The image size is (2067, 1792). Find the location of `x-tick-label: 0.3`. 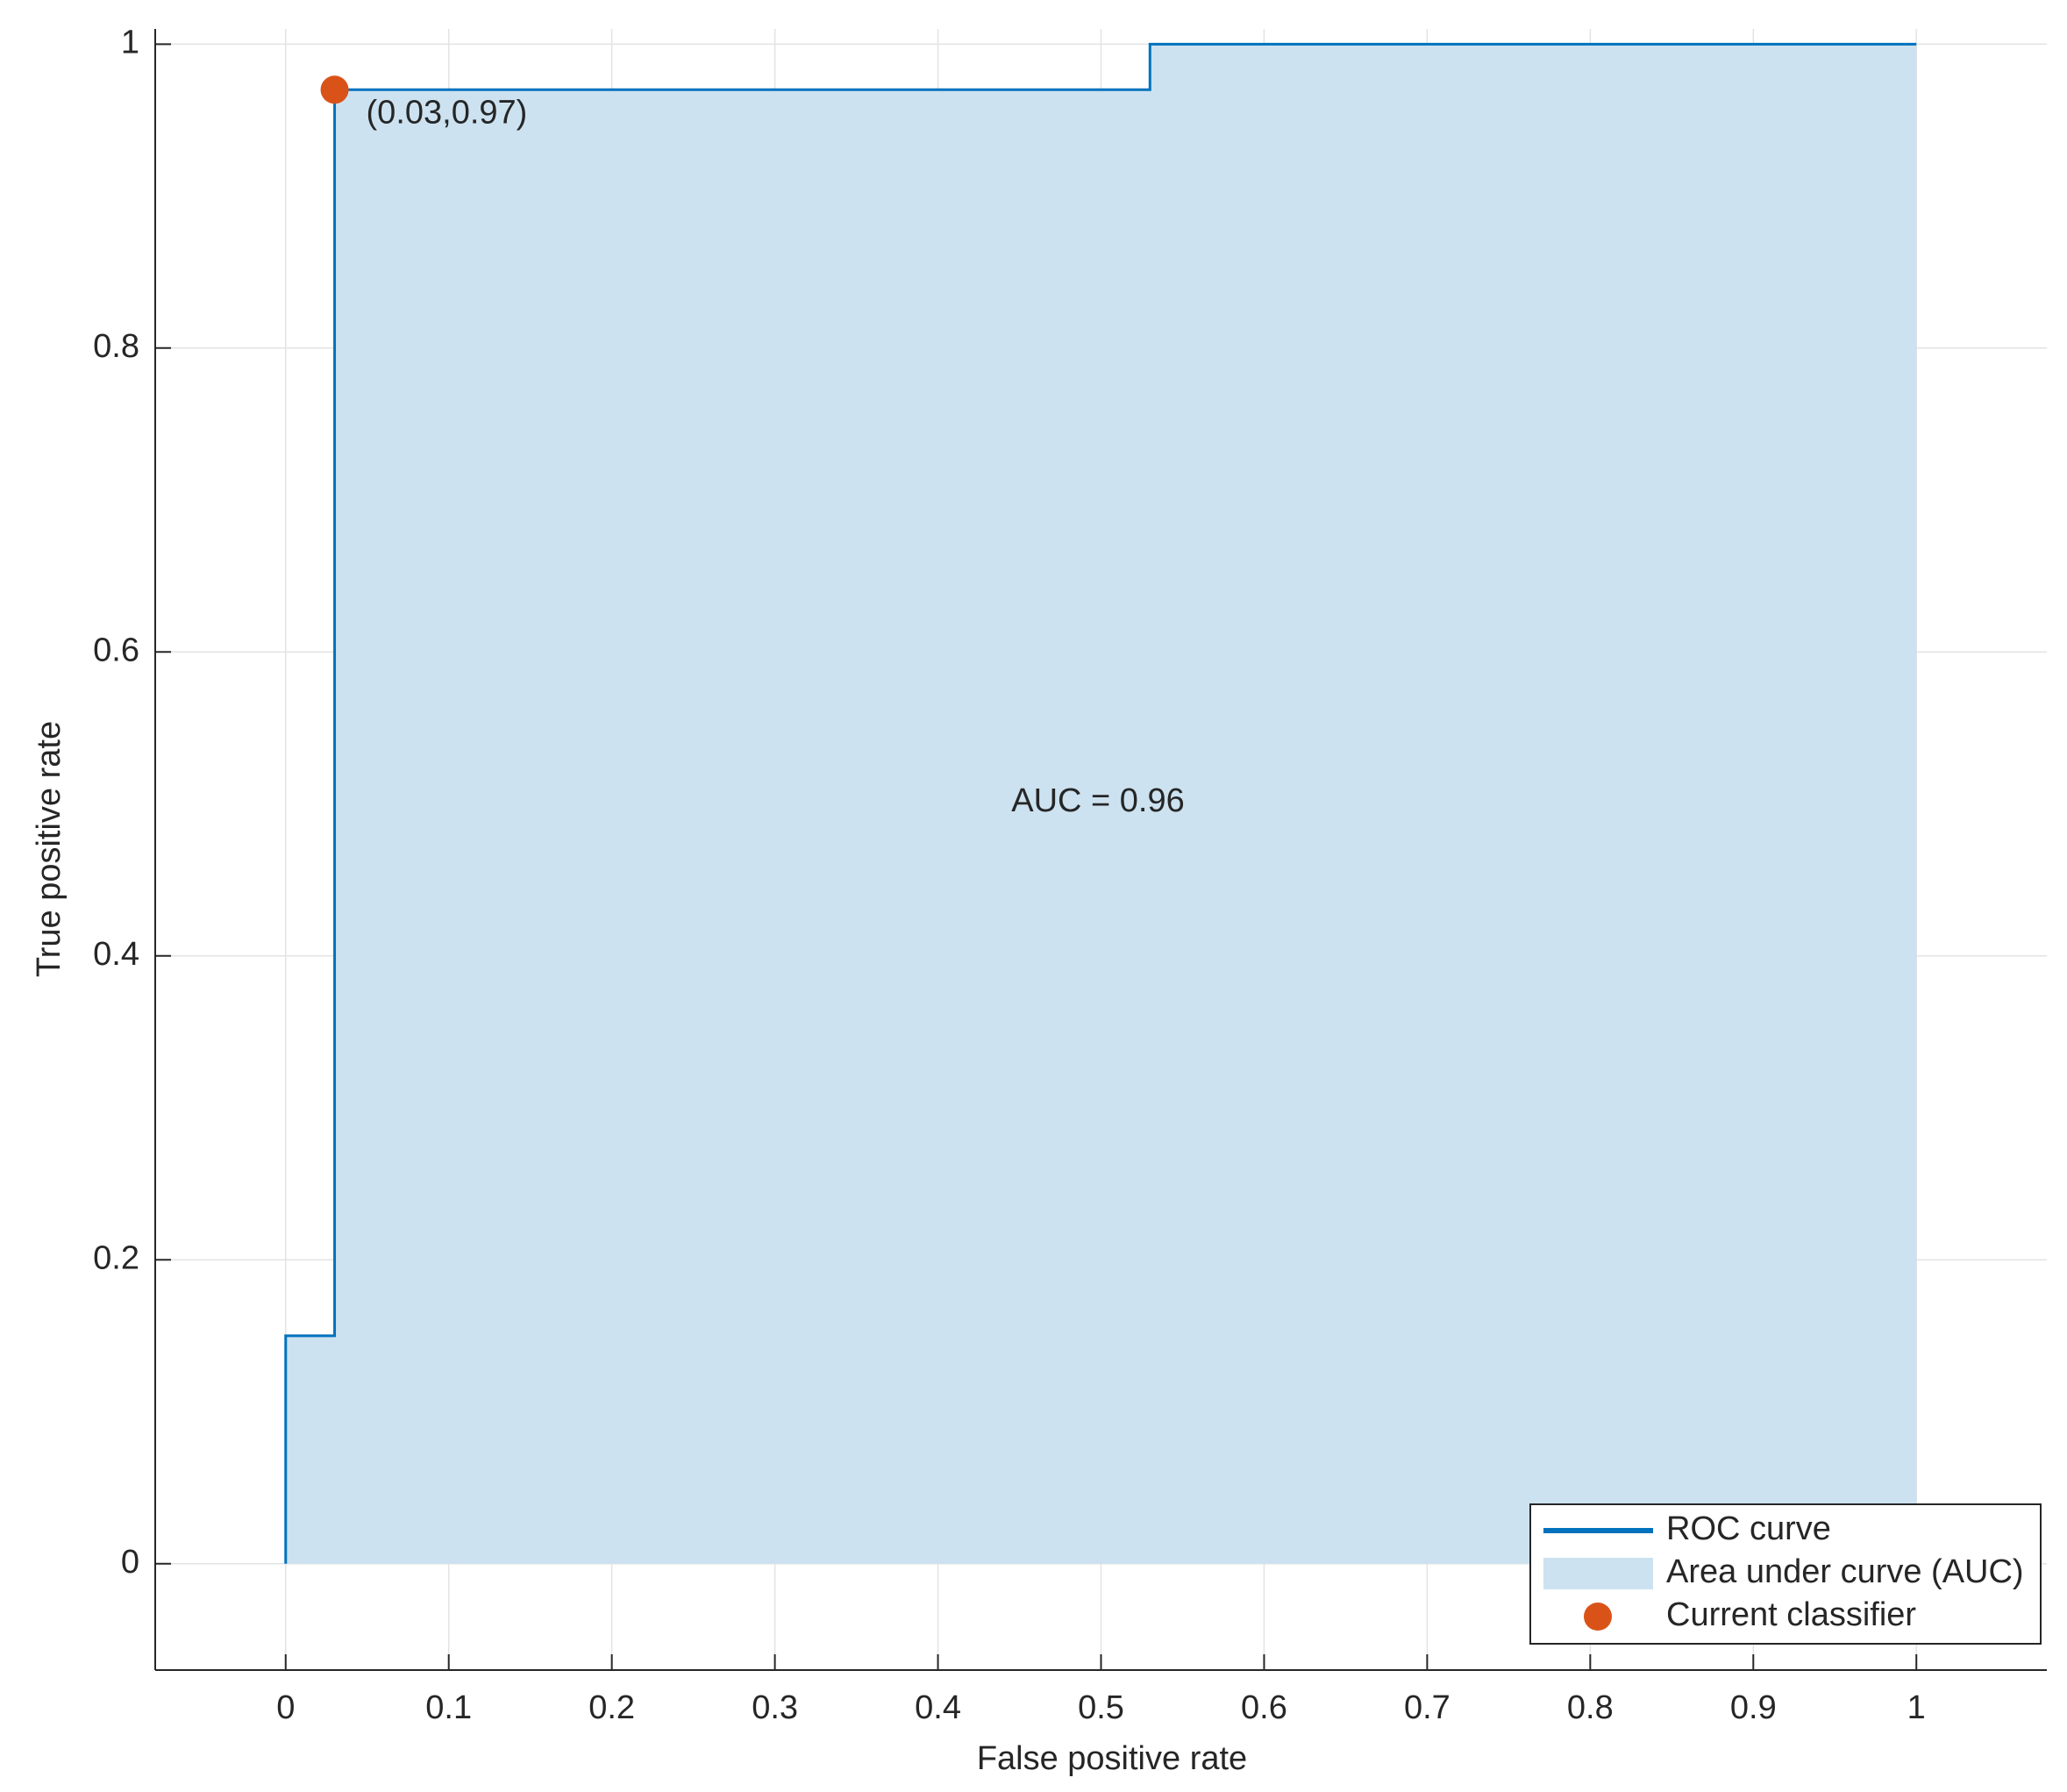

x-tick-label: 0.3 is located at coordinates (775, 1707).